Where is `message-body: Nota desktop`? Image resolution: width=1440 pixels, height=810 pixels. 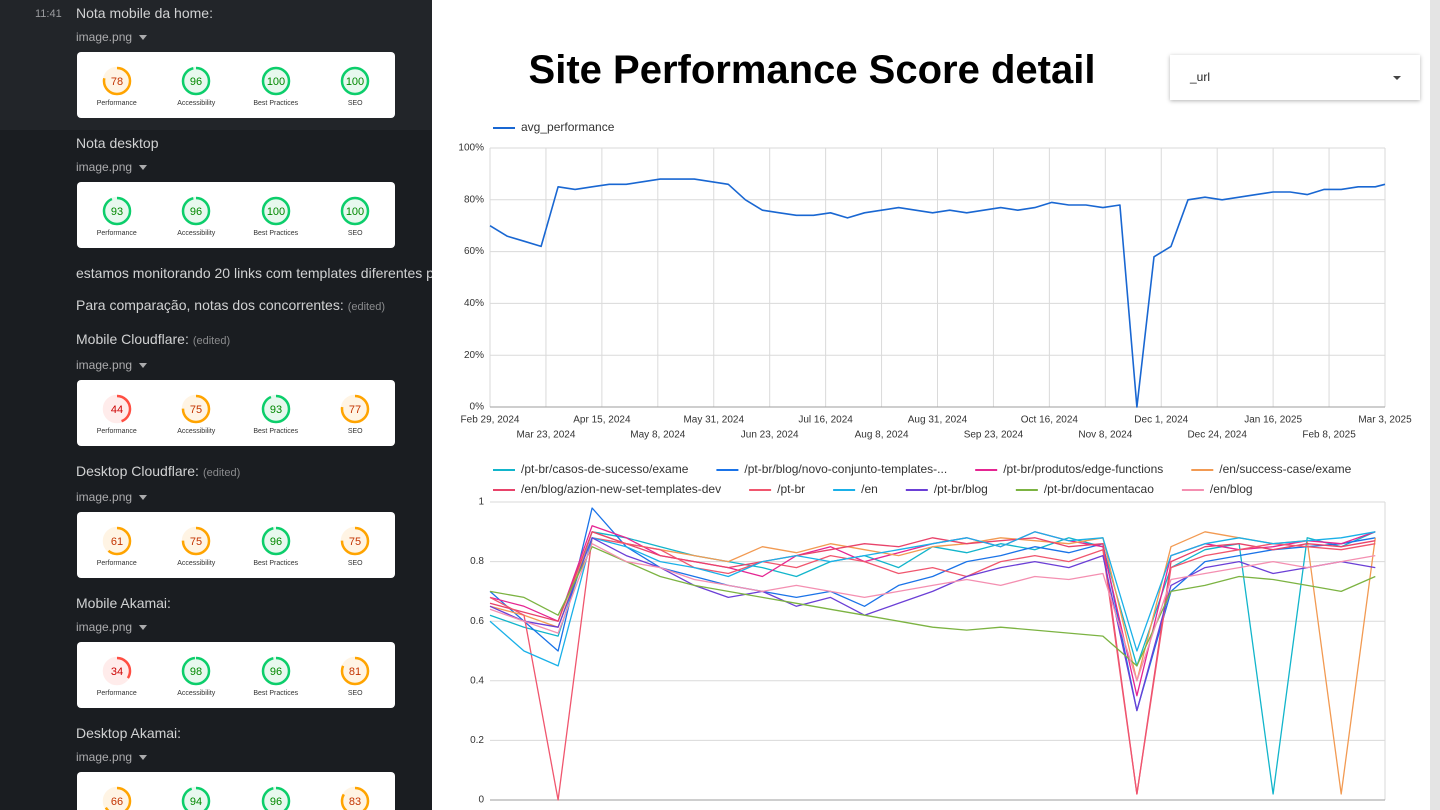 message-body: Nota desktop is located at coordinates (117, 143).